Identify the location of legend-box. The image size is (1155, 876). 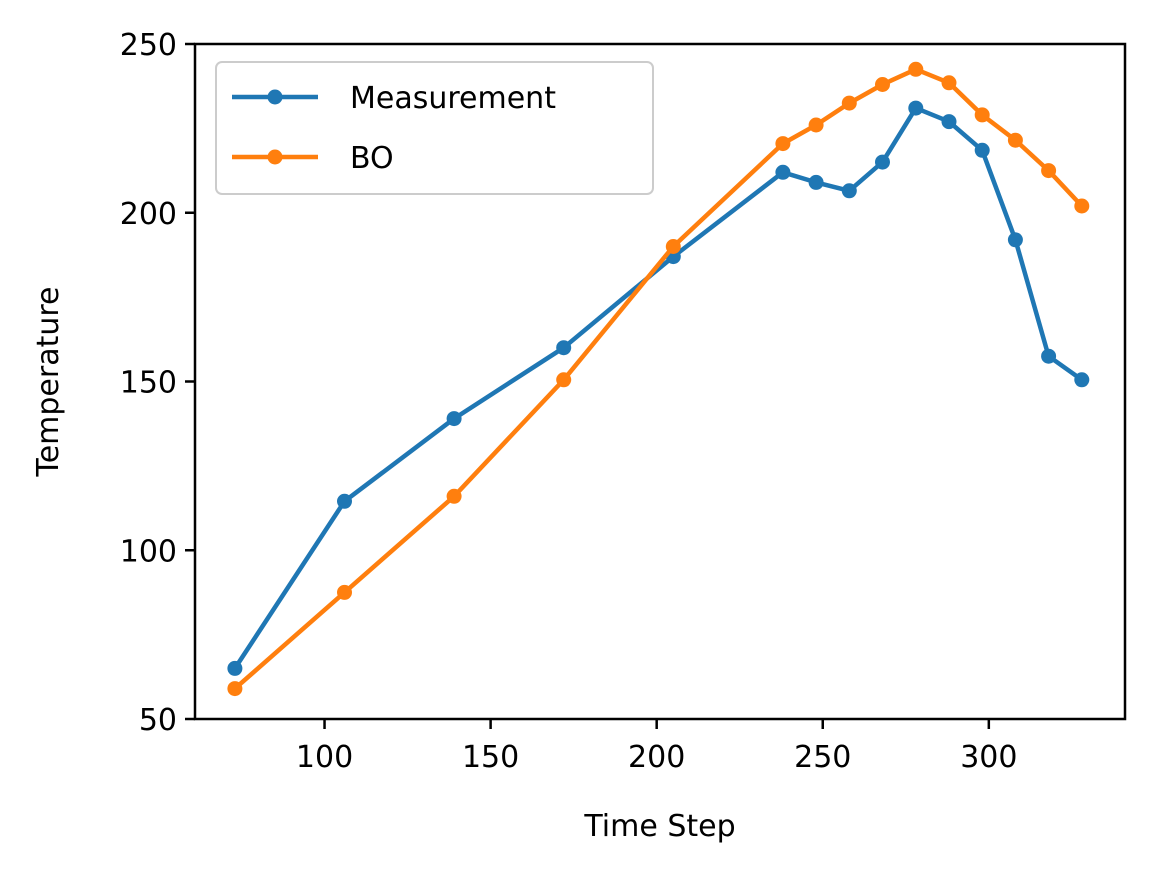
(434, 128).